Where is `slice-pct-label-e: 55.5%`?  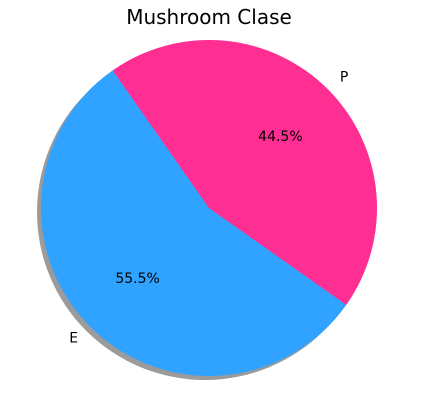 slice-pct-label-e: 55.5% is located at coordinates (137, 279).